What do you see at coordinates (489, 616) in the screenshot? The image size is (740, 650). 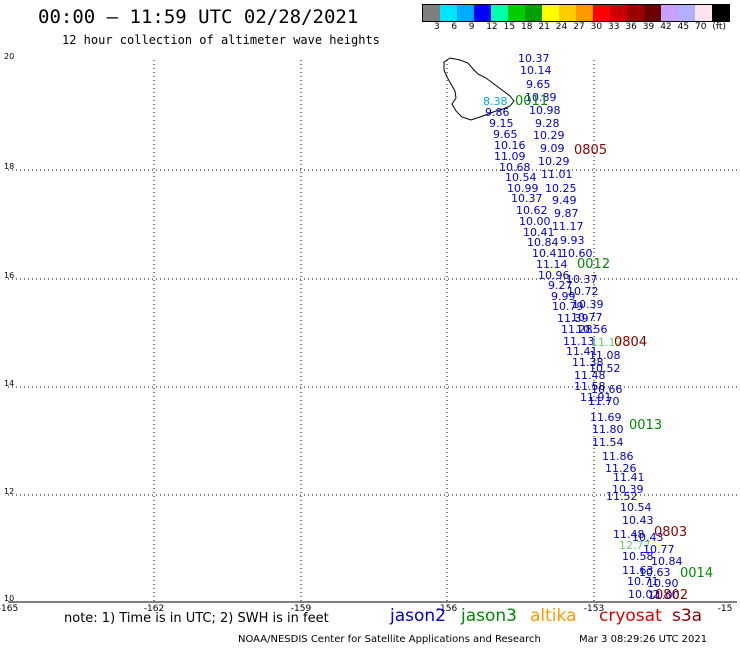 I see `satellite-jason3: jason3` at bounding box center [489, 616].